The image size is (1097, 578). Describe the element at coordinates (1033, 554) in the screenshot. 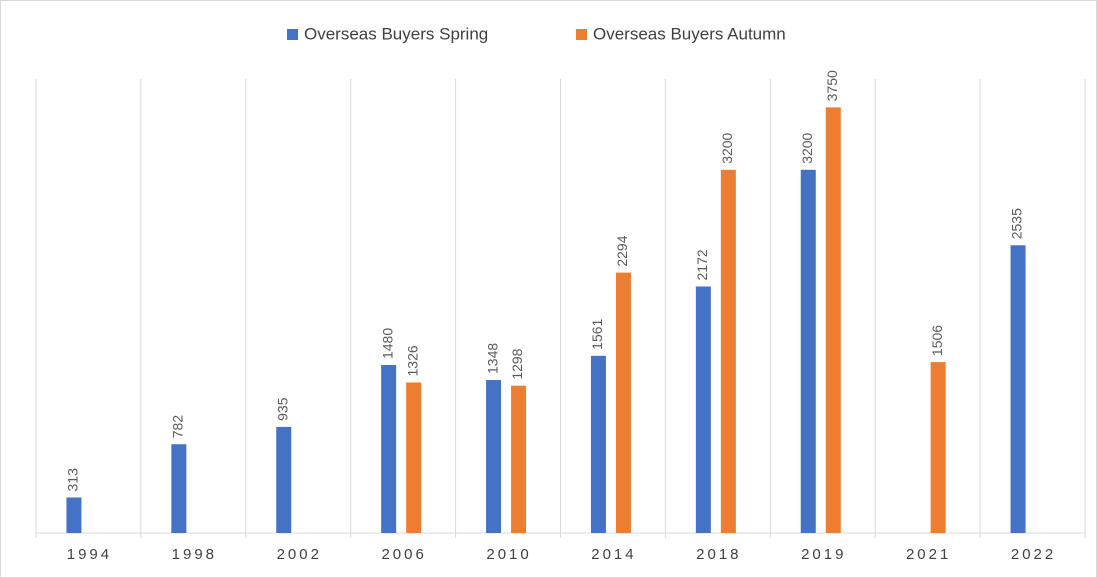

I see `x-tick-label: 2022` at that location.